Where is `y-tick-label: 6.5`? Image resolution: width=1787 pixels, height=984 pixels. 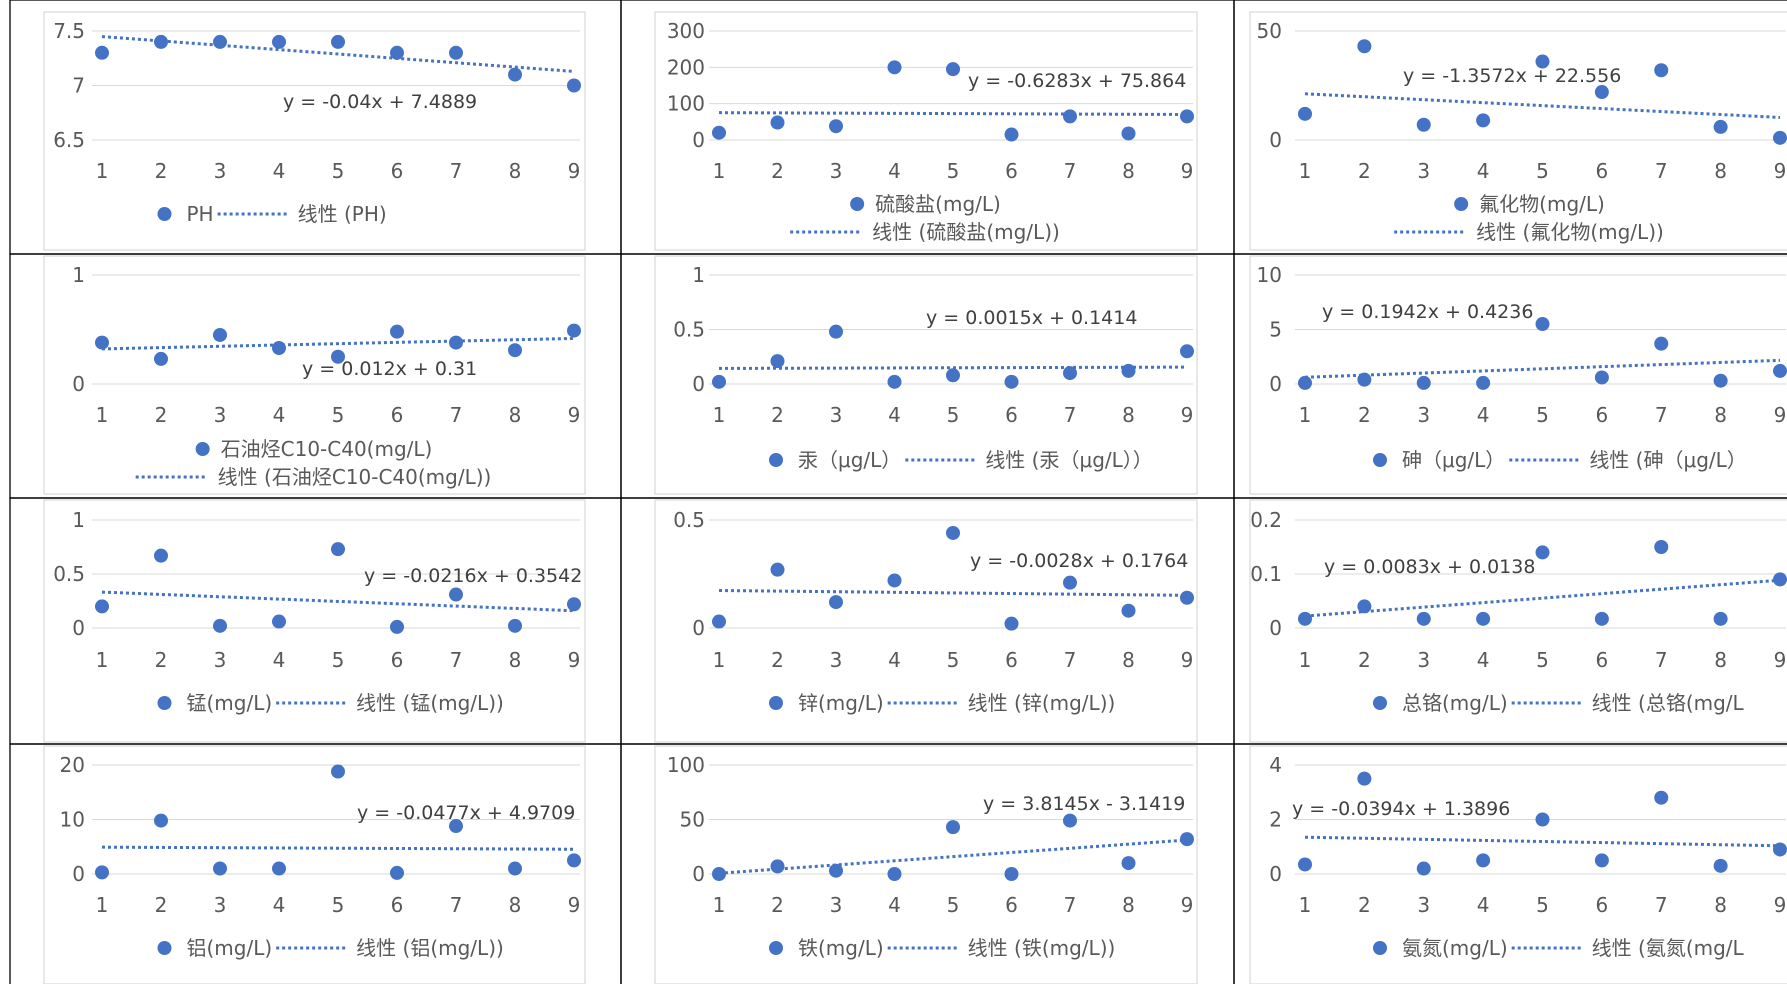 y-tick-label: 6.5 is located at coordinates (69, 140).